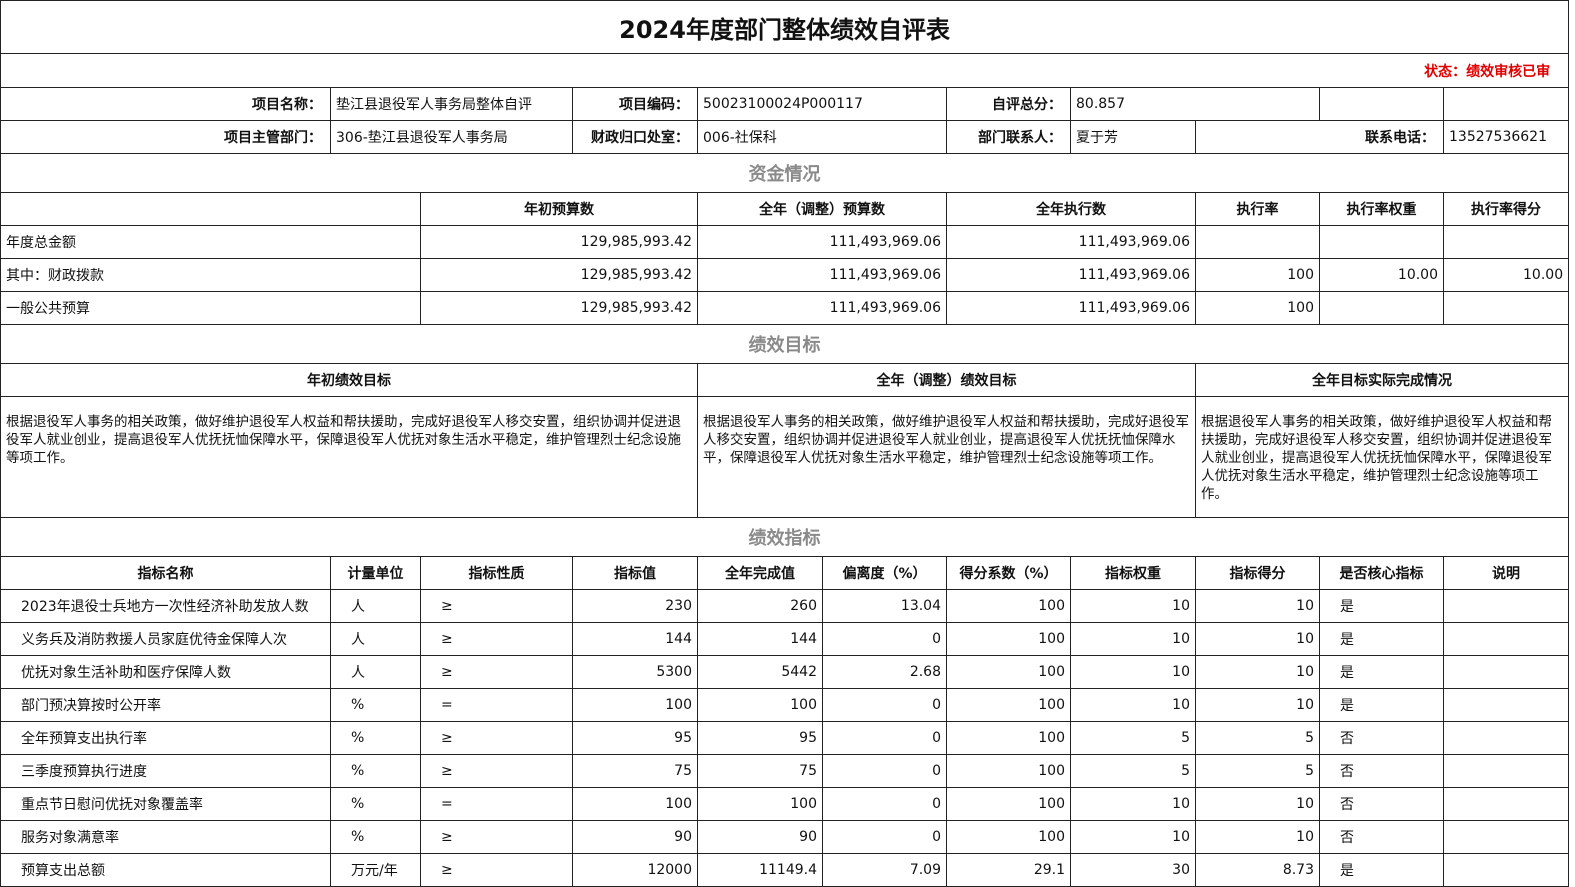 The width and height of the screenshot is (1575, 887). I want to click on indicator-row: 三季度预算执行进度% ≥75 75 0 100 5 5 否, so click(785, 771).